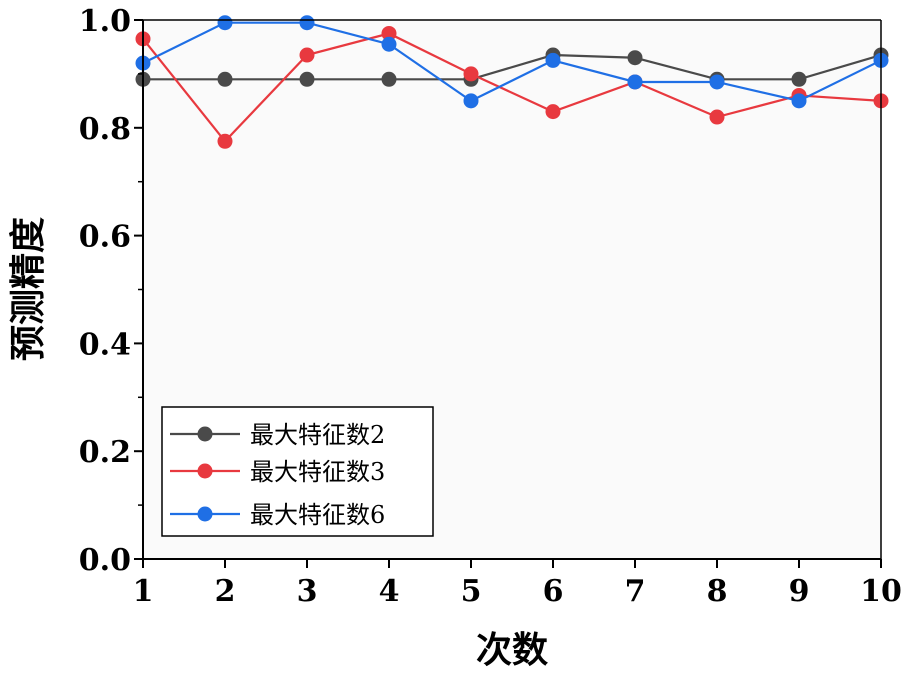 The height and width of the screenshot is (675, 904). What do you see at coordinates (307, 591) in the screenshot?
I see `x-tick-label: 3` at bounding box center [307, 591].